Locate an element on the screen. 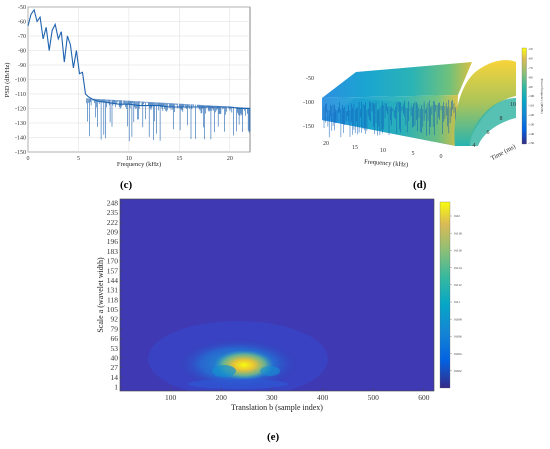 This screenshot has width=550, height=449. panel-e-y-tick-label: 248 is located at coordinates (113, 203).